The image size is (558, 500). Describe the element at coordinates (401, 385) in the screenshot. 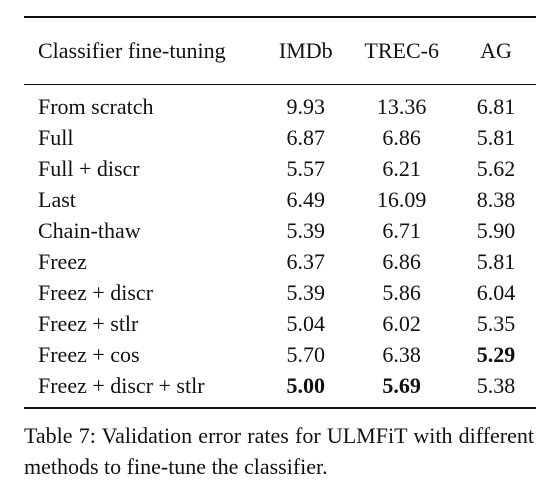

I see `cell-trec-6: 5.69` at that location.